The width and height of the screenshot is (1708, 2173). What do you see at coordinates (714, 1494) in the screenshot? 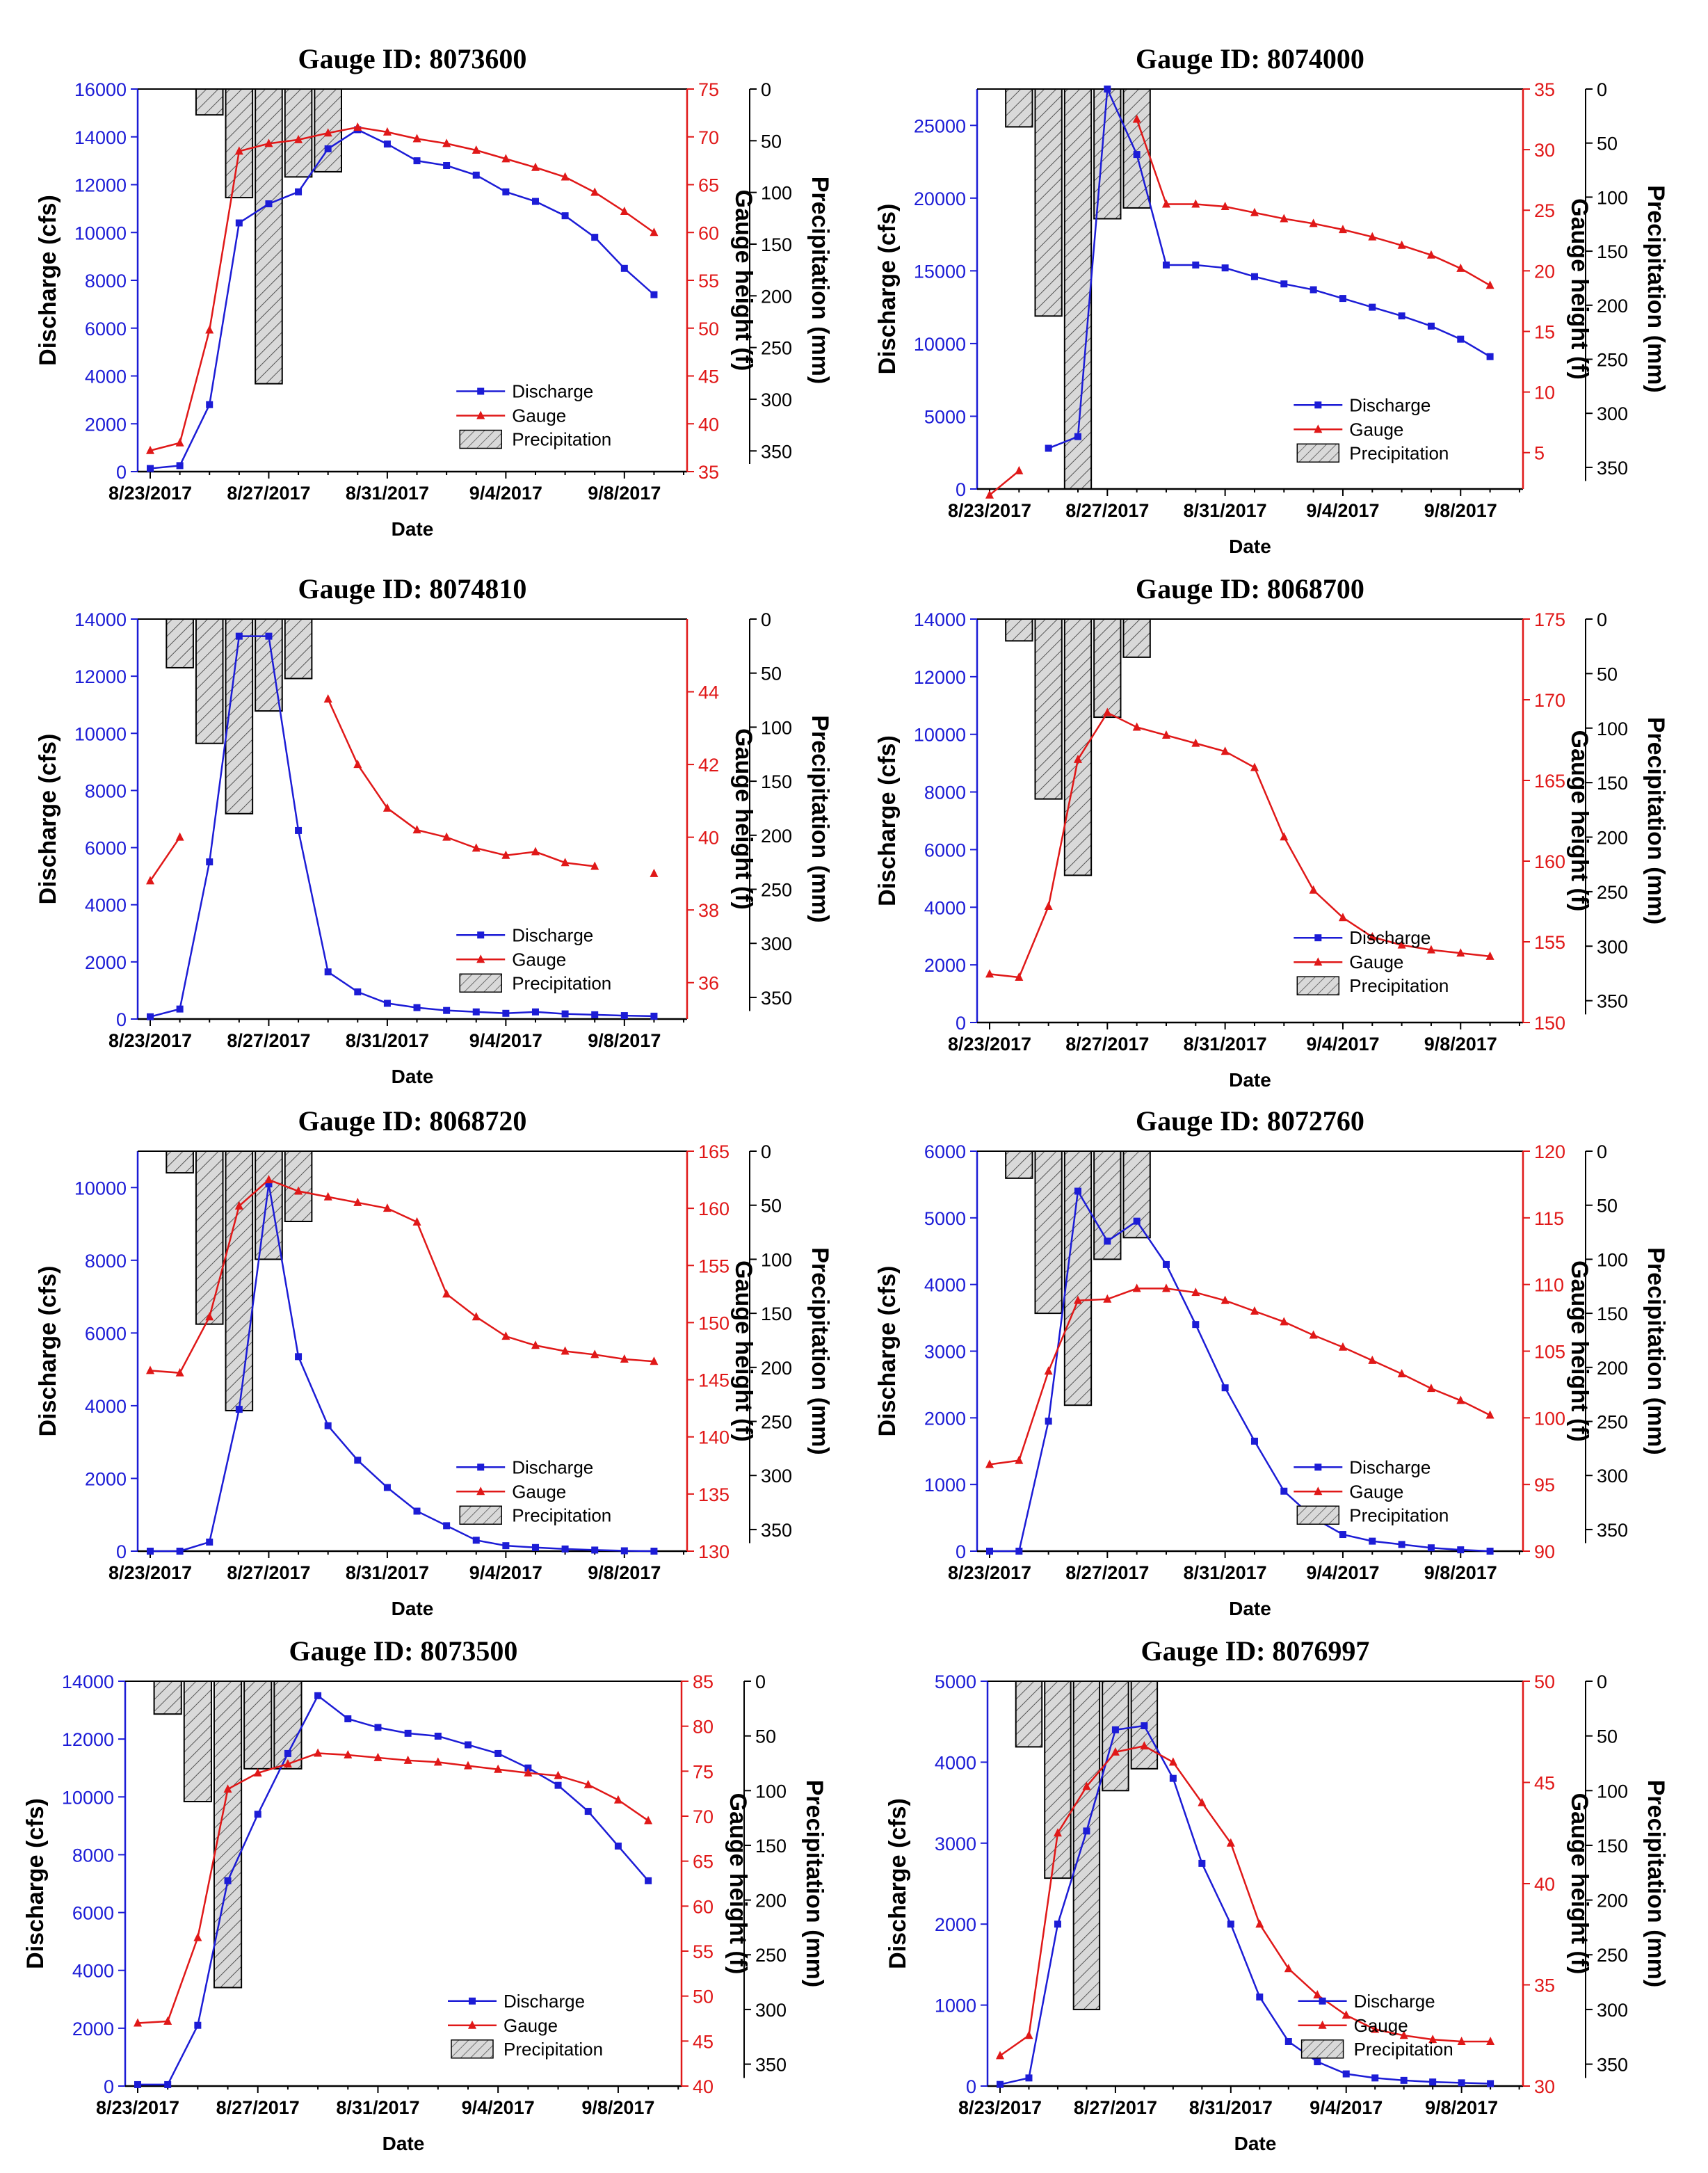
I see `right-tick-label: 135` at bounding box center [714, 1494].